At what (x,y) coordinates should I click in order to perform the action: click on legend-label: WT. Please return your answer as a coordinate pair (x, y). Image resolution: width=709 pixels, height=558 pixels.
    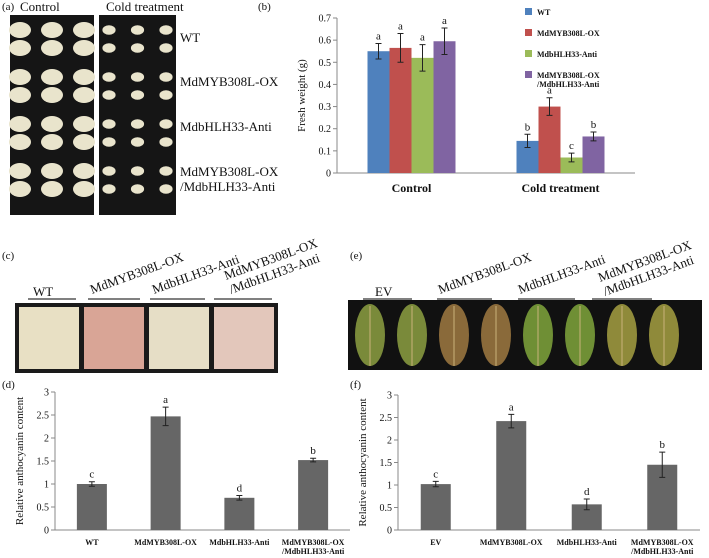
    Looking at the image, I should click on (544, 12).